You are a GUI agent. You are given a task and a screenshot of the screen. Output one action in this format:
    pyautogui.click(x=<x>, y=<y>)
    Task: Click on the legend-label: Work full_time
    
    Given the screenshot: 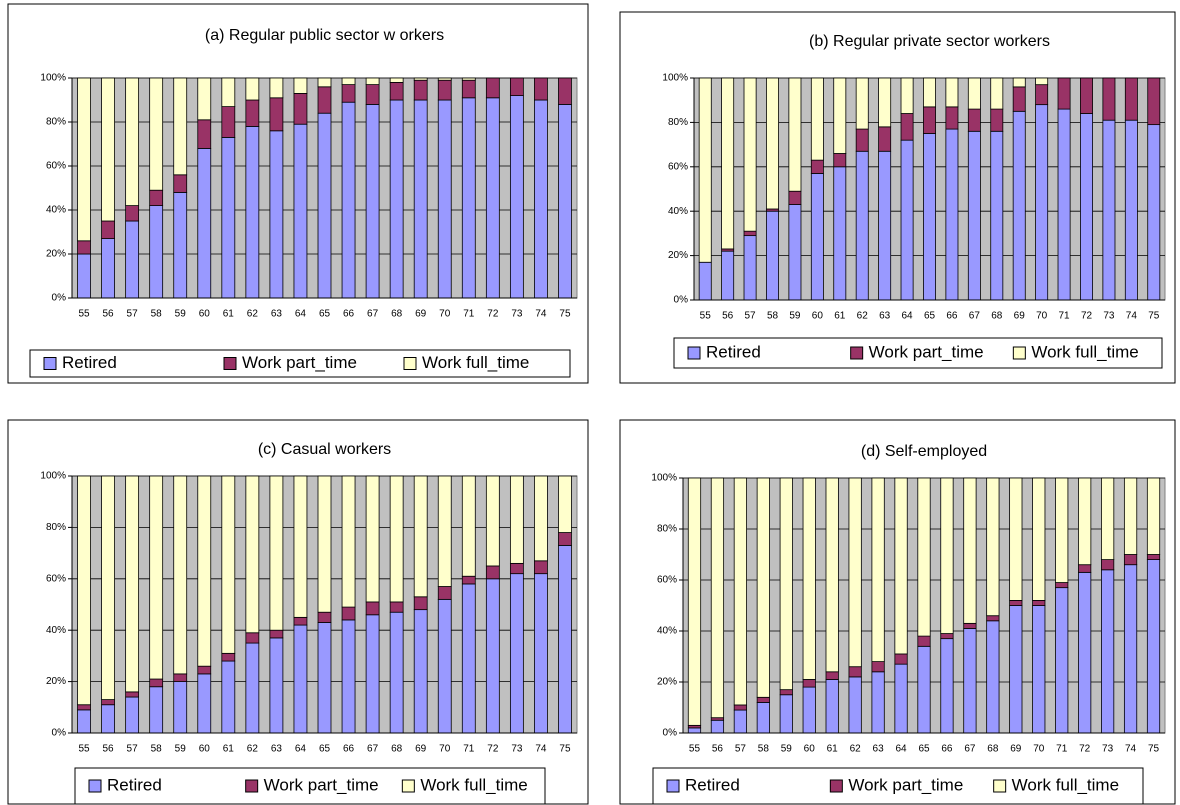 What is the action you would take?
    pyautogui.click(x=1084, y=351)
    